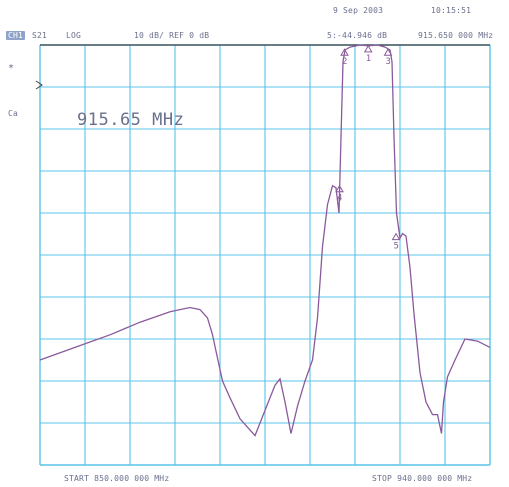 Image resolution: width=509 pixels, height=487 pixels. Describe the element at coordinates (358, 10) in the screenshot. I see `header-date: 9 Sep 2003` at that location.